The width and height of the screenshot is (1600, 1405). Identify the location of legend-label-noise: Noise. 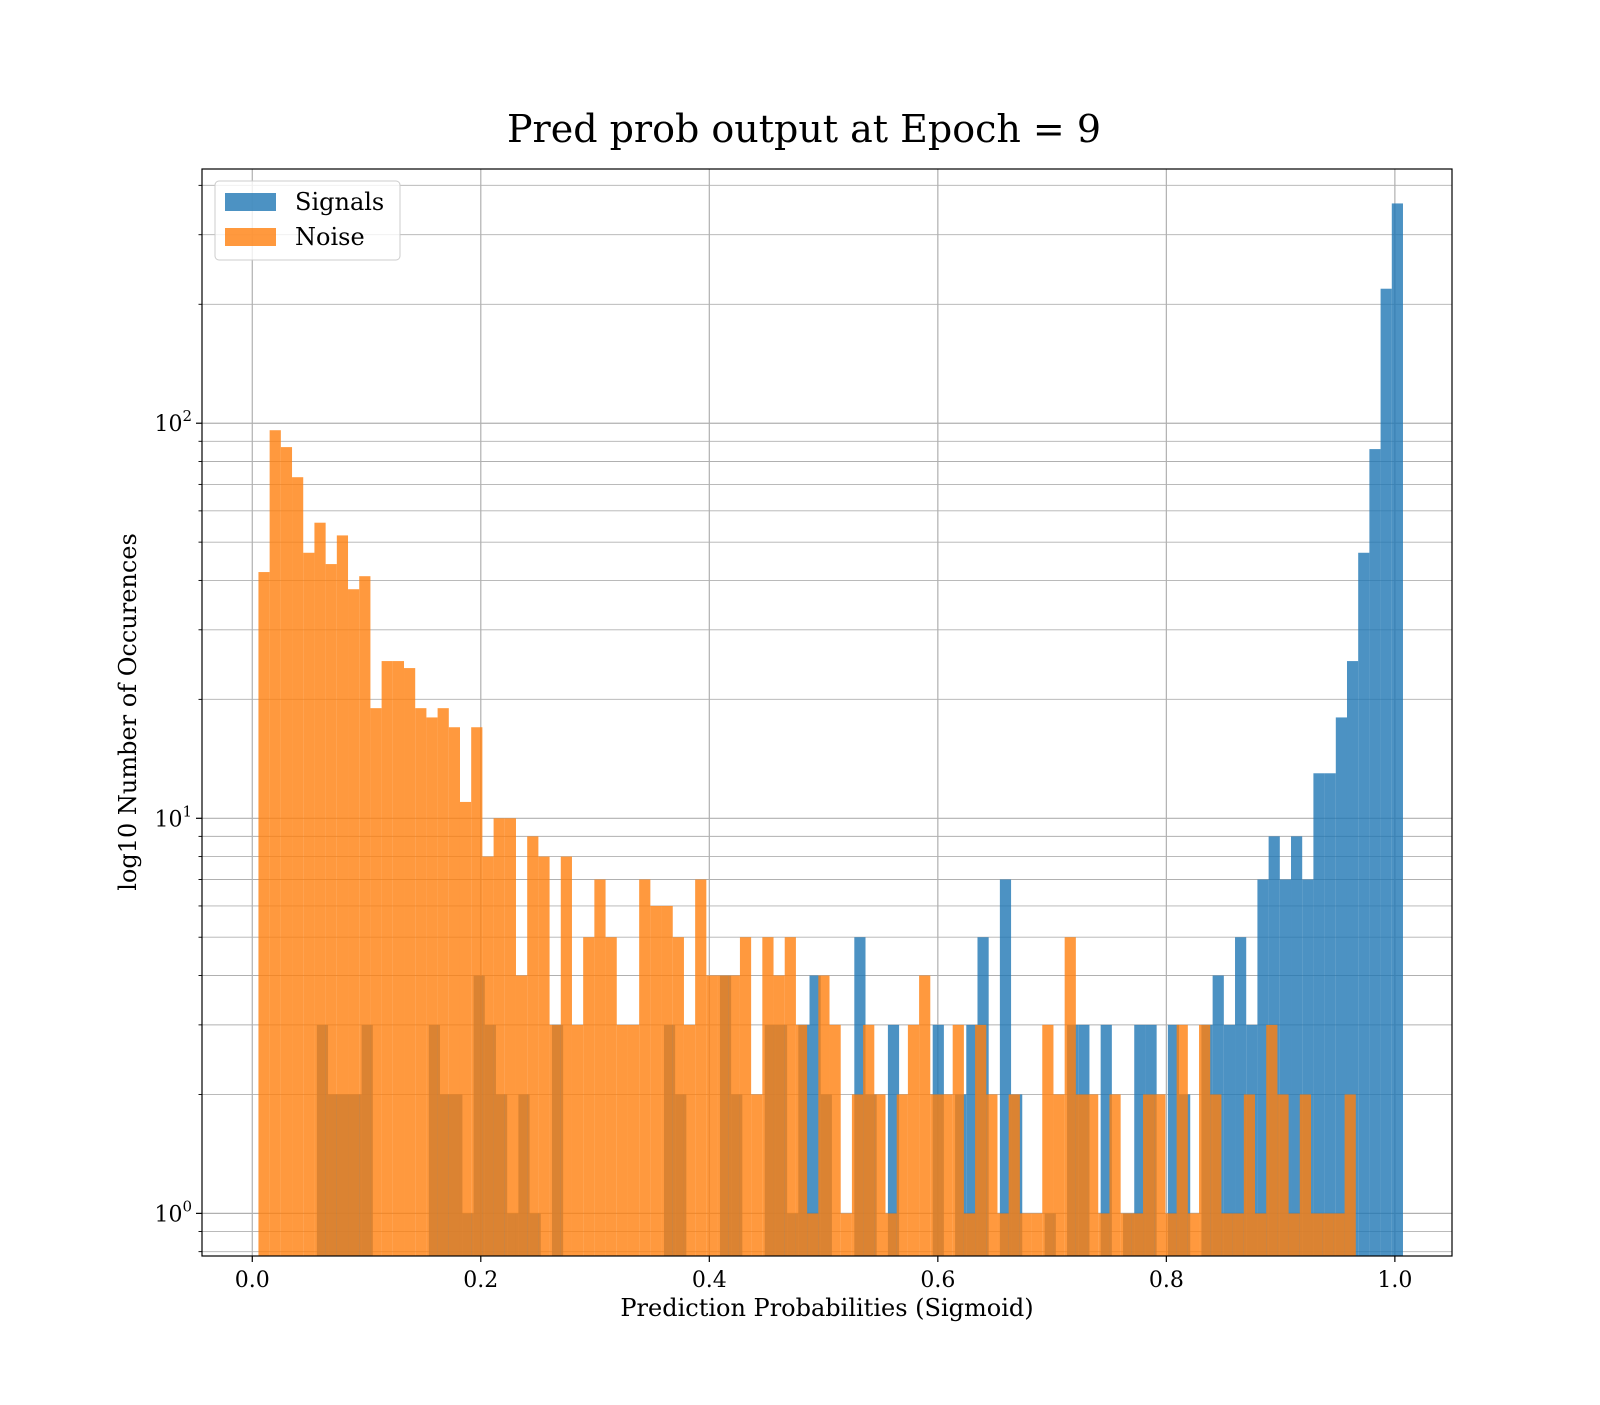
(330, 237).